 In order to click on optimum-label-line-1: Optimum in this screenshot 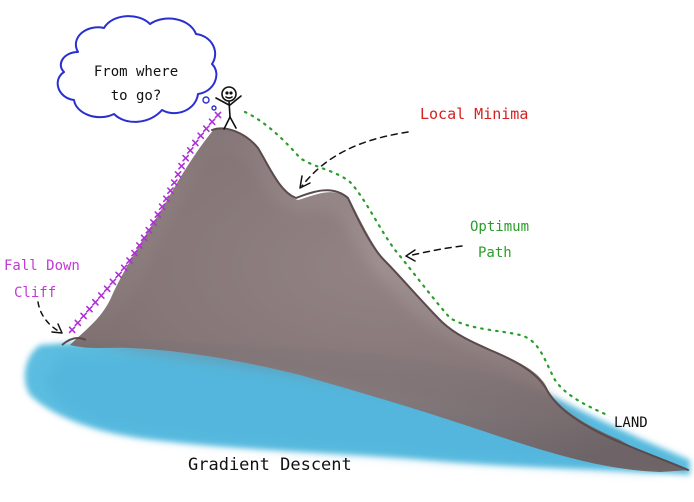, I will do `click(499, 227)`.